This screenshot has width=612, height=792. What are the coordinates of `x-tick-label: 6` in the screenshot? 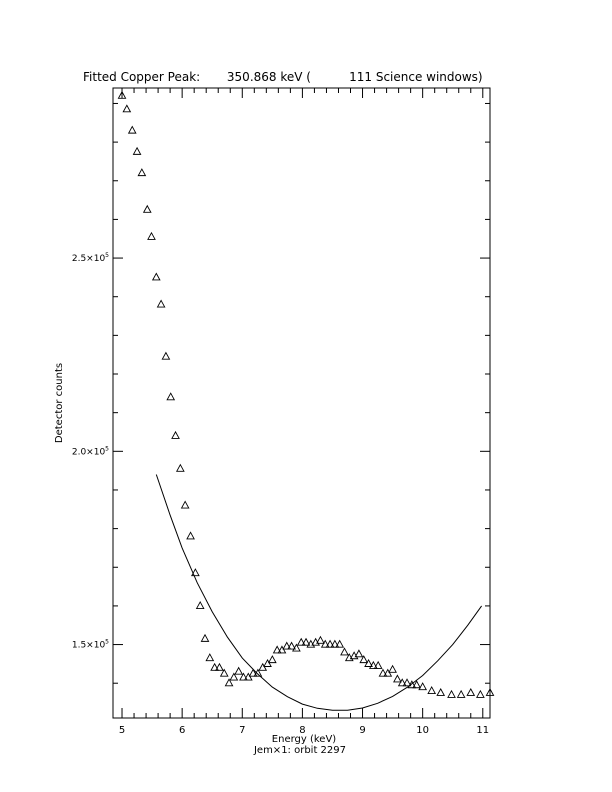 It's located at (182, 730).